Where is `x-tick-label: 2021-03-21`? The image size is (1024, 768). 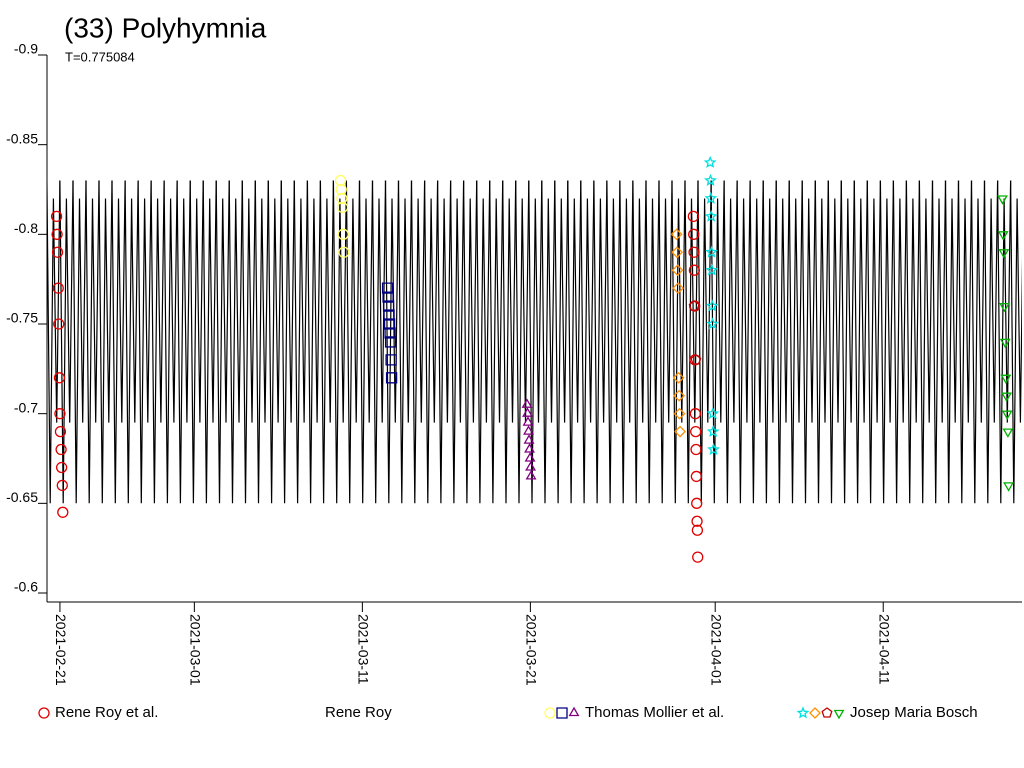
x-tick-label: 2021-03-21 is located at coordinates (532, 650).